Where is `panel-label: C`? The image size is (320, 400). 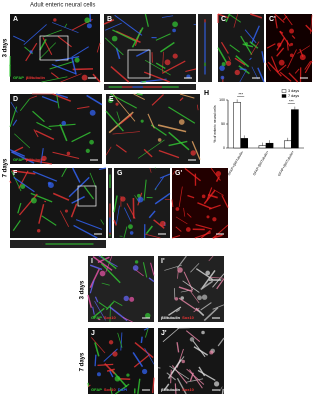 panel-label: C is located at coordinates (223, 19).